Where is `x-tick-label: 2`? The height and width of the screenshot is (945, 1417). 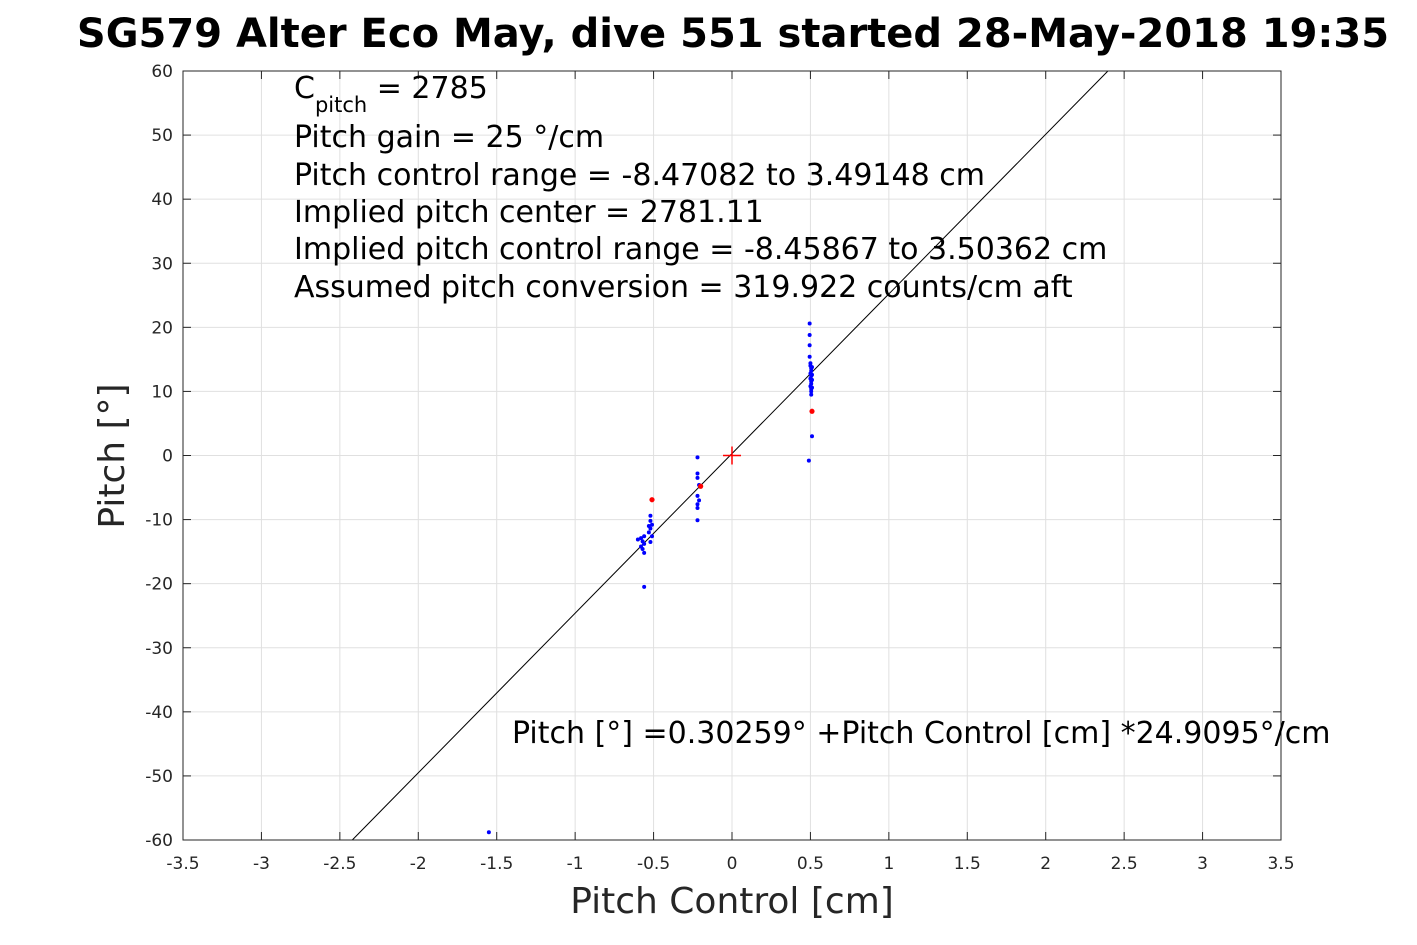
x-tick-label: 2 is located at coordinates (1045, 864).